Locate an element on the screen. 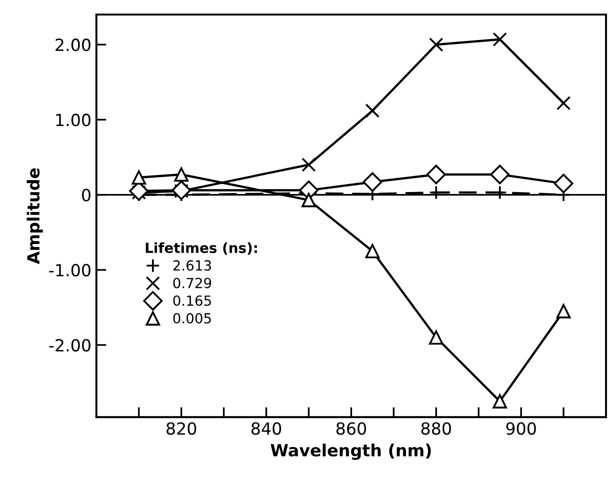  x-tick-label: 880 is located at coordinates (436, 428).